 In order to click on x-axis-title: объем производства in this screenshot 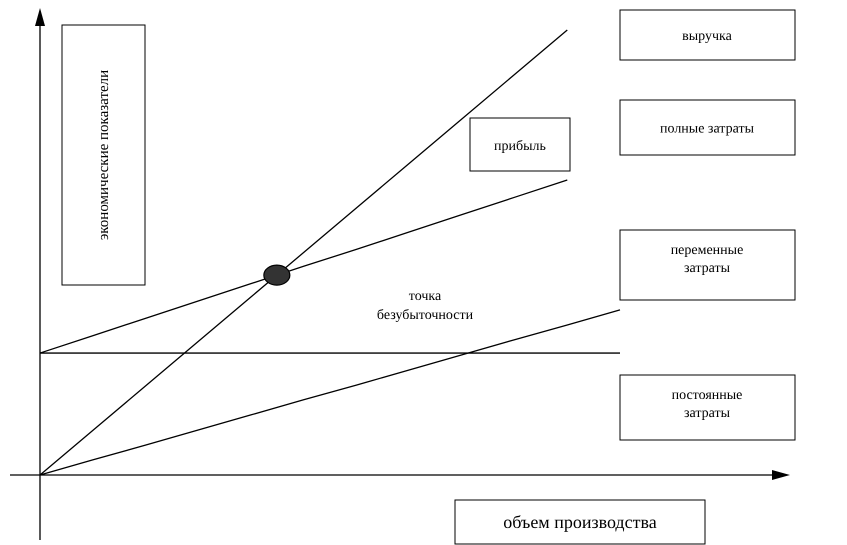, I will do `click(580, 522)`.